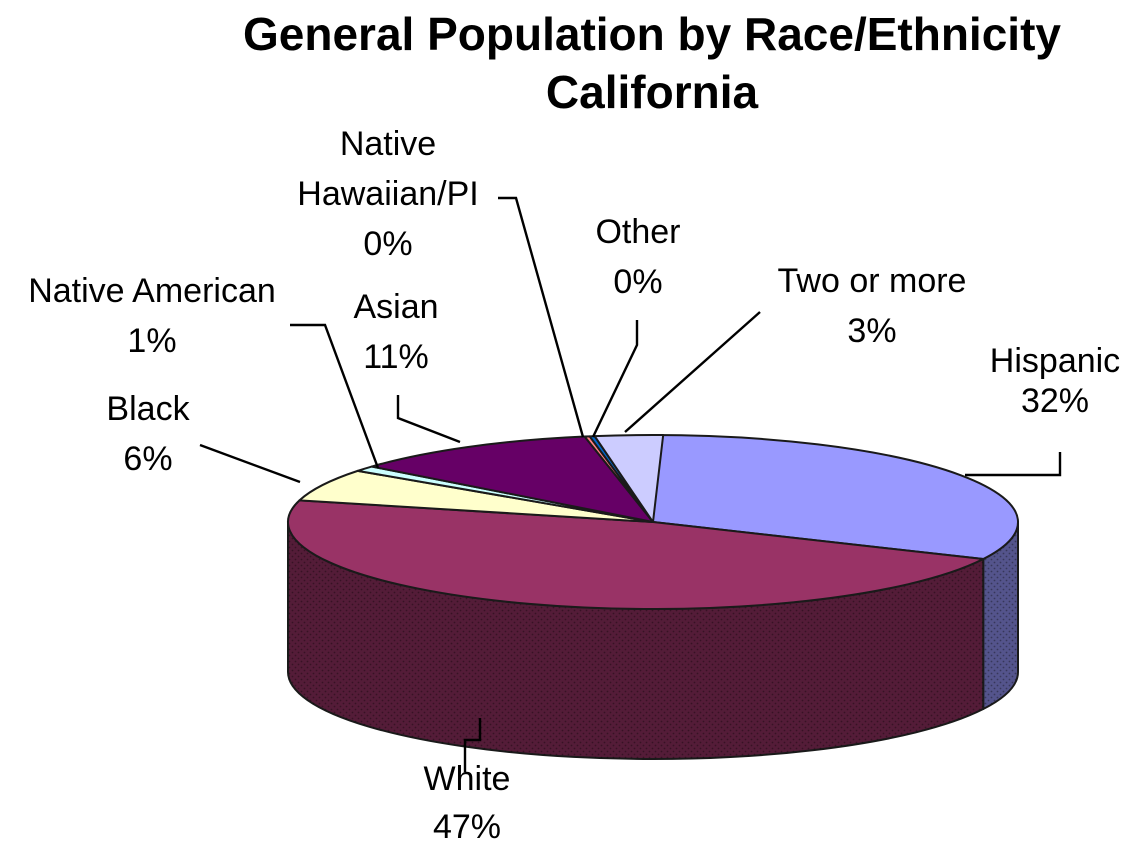 This screenshot has width=1133, height=852. Describe the element at coordinates (472, 745) in the screenshot. I see `leader-line-white` at that location.